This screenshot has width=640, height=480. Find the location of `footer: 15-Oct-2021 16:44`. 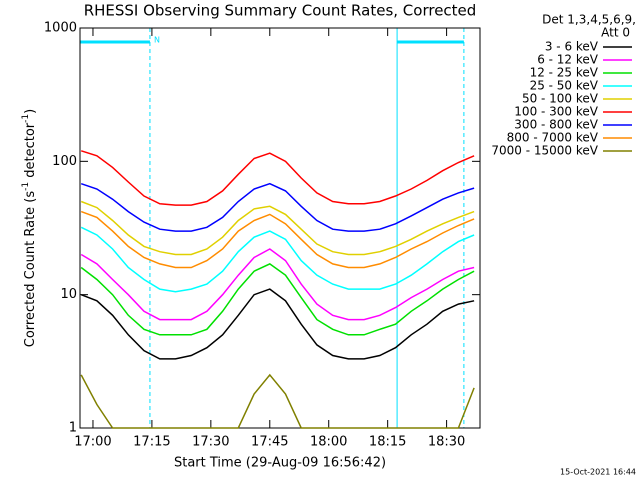

footer: 15-Oct-2021 16:44 is located at coordinates (598, 472).